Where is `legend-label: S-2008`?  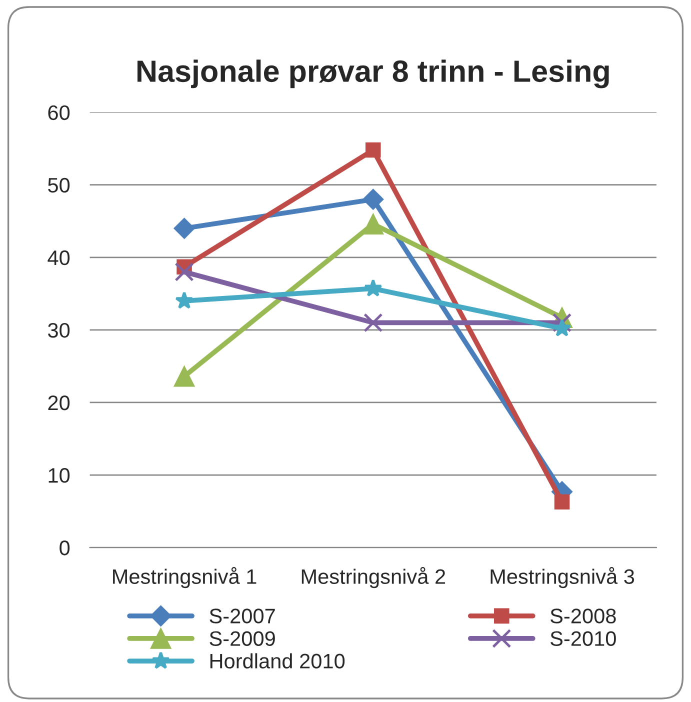 legend-label: S-2008 is located at coordinates (583, 616).